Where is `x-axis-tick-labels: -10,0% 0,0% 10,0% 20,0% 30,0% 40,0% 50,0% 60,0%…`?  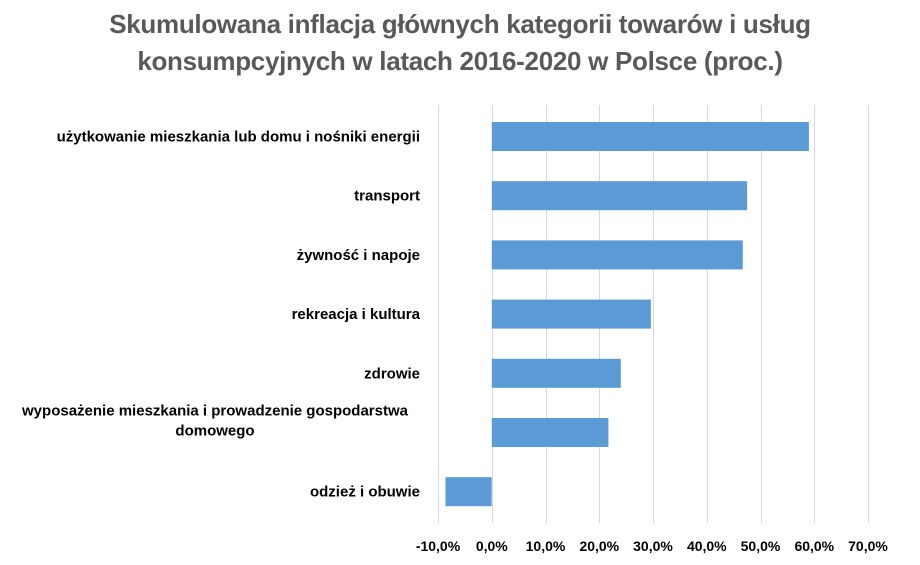 x-axis-tick-labels: -10,0% 0,0% 10,0% 20,0% 30,0% 40,0% 50,0% 60,0%… is located at coordinates (652, 546).